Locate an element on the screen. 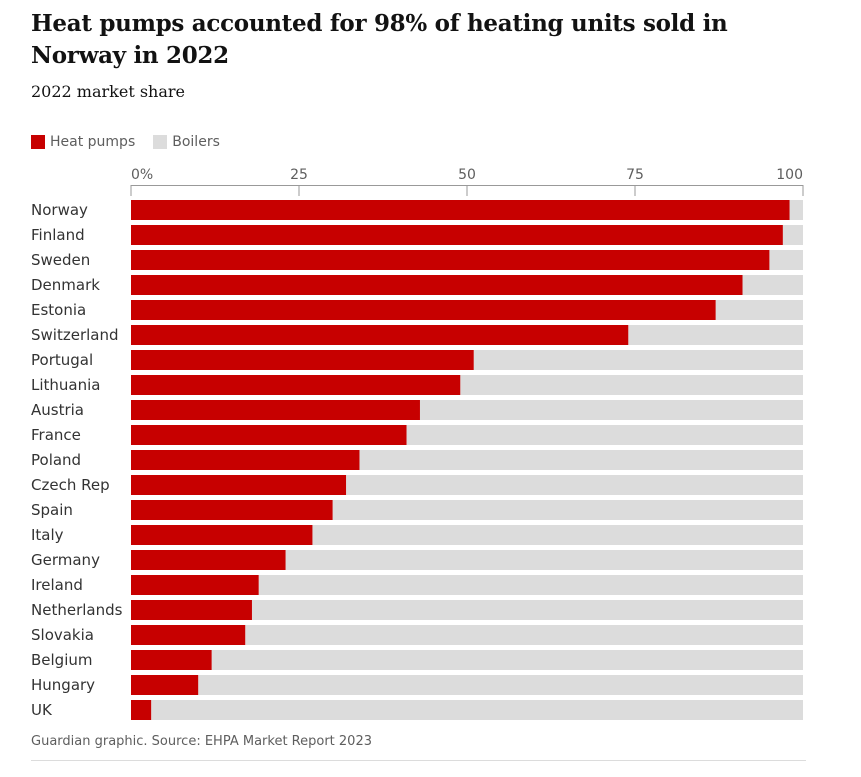  bar-boilers-spain is located at coordinates (567, 510).